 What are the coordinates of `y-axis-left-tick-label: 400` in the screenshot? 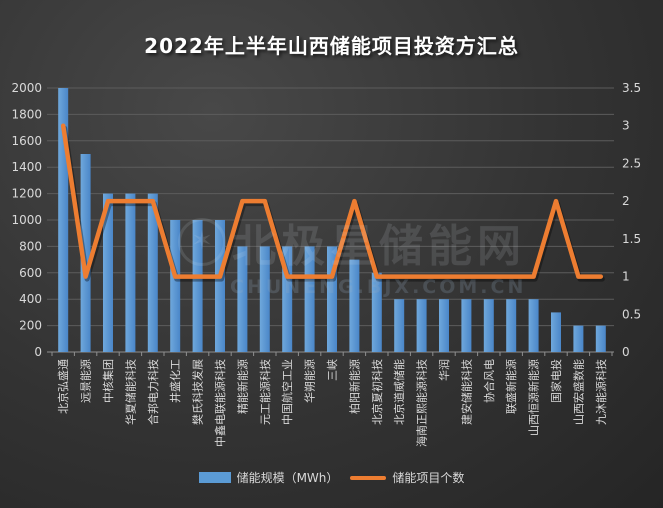 It's located at (30, 299).